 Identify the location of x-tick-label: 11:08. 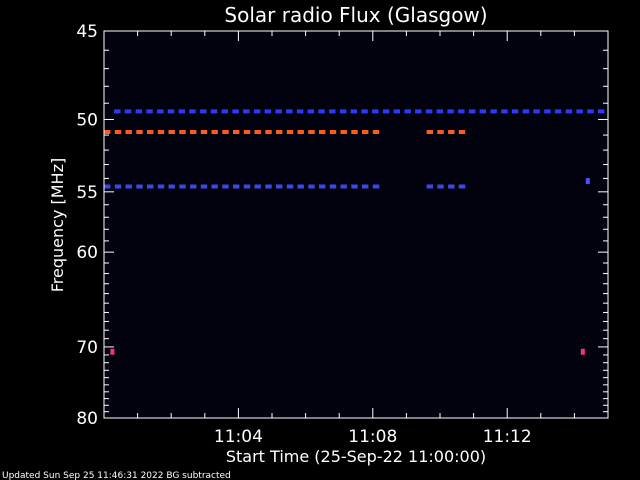
(372, 437).